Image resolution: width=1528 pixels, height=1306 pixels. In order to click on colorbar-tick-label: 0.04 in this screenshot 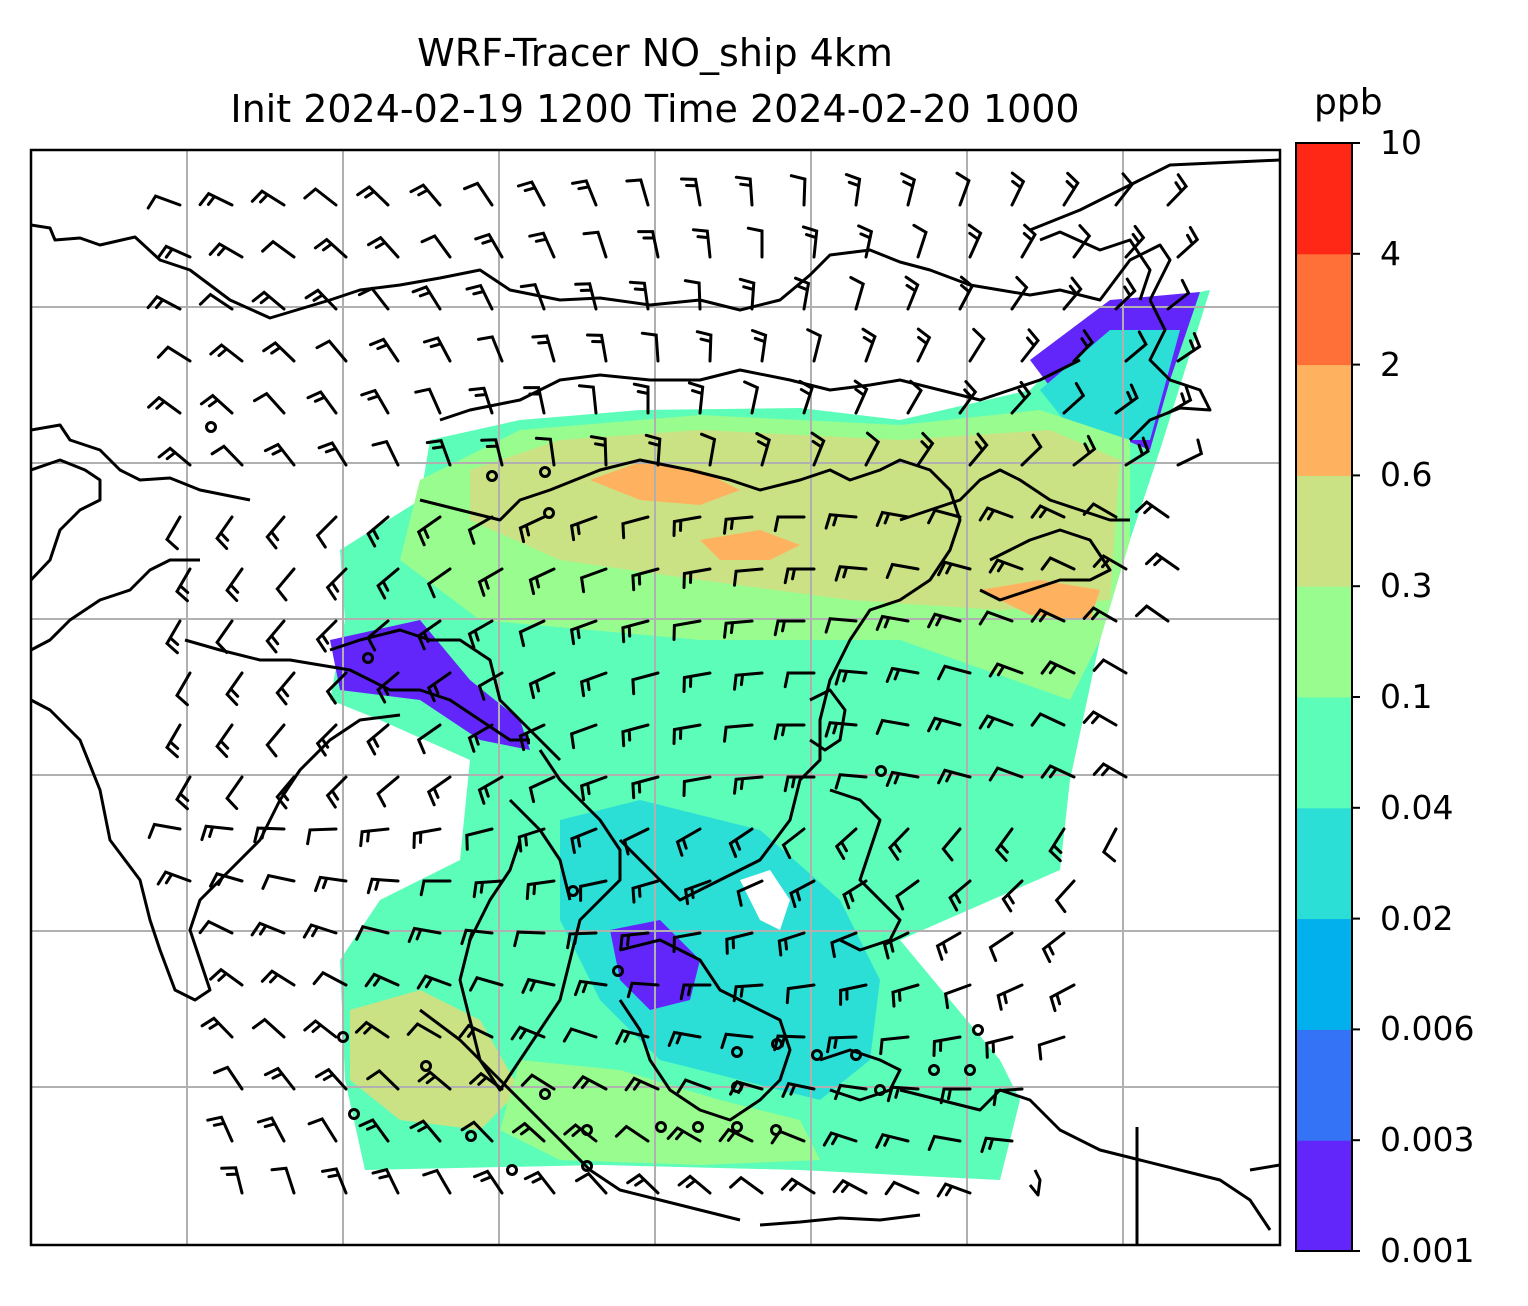, I will do `click(1417, 807)`.